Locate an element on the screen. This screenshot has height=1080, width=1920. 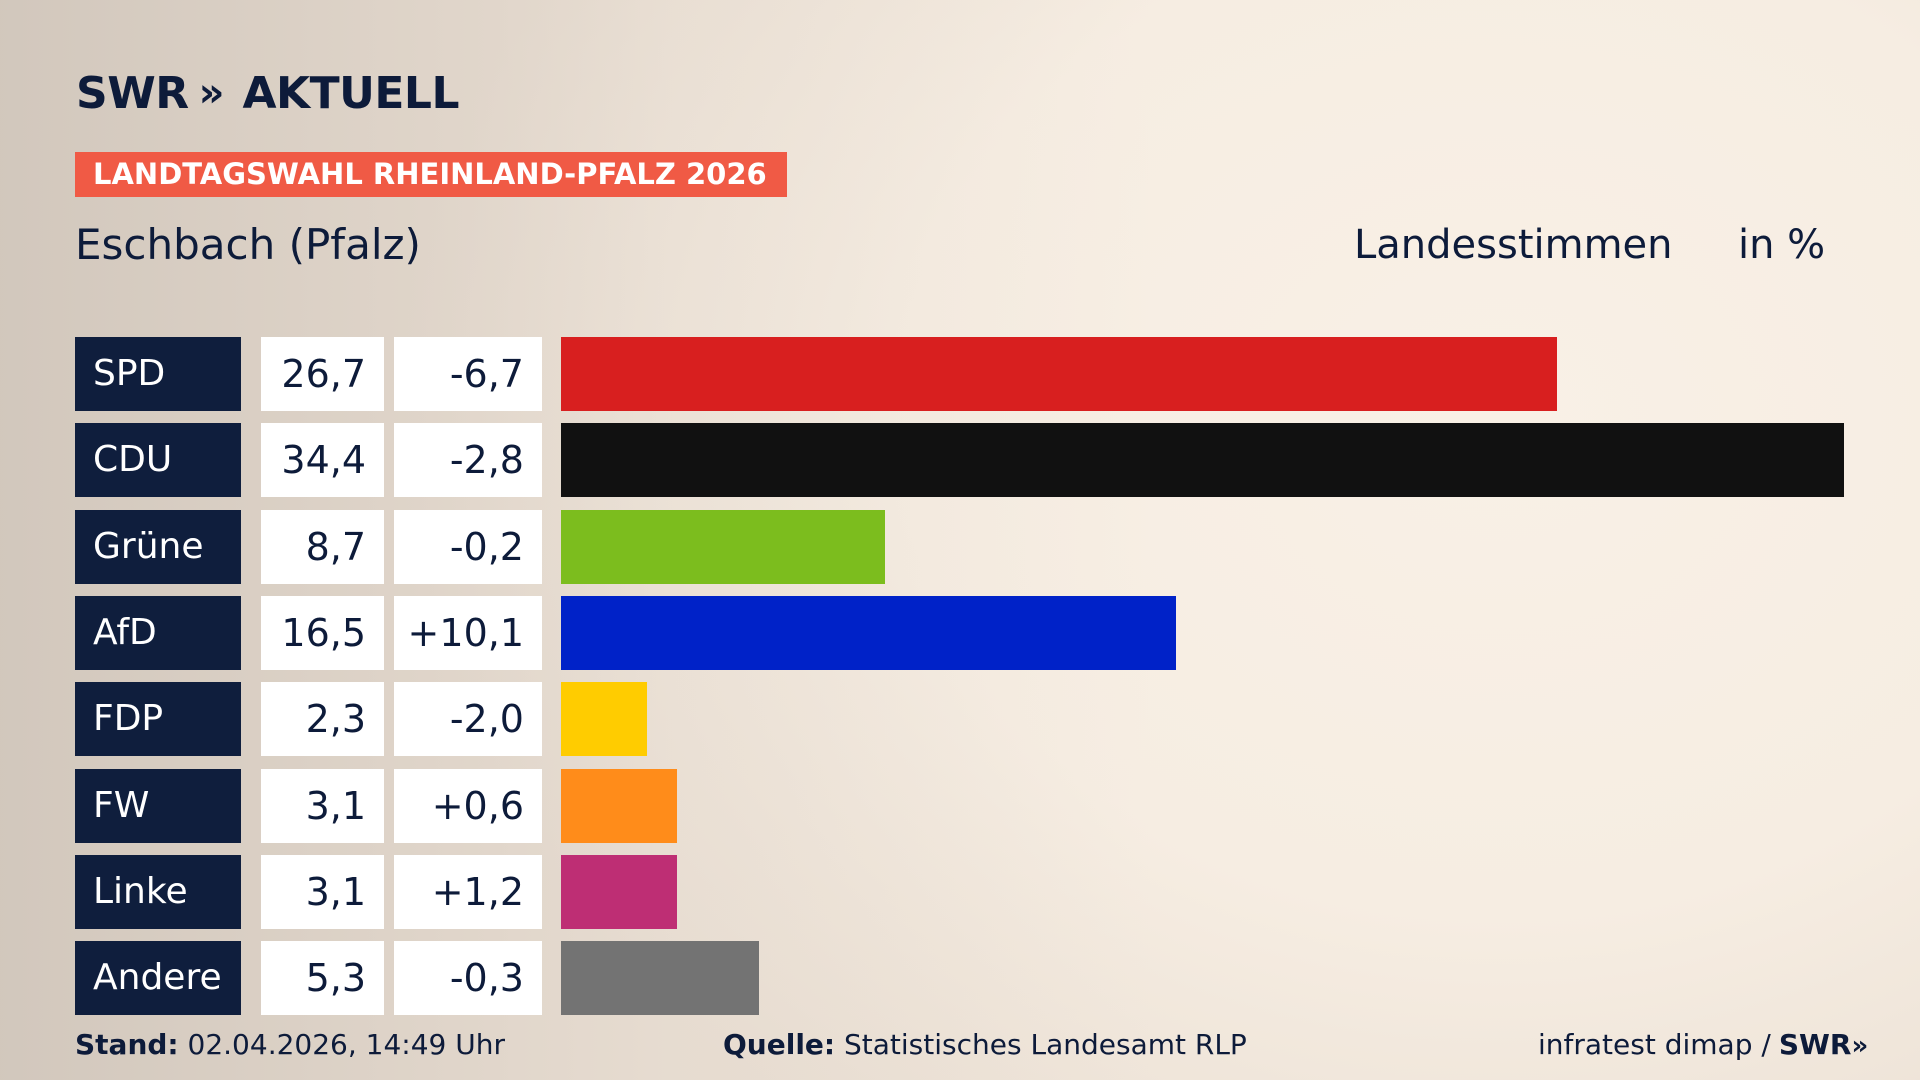
footer-source: Quelle: Statistisches Landesamt RLP is located at coordinates (985, 1044).